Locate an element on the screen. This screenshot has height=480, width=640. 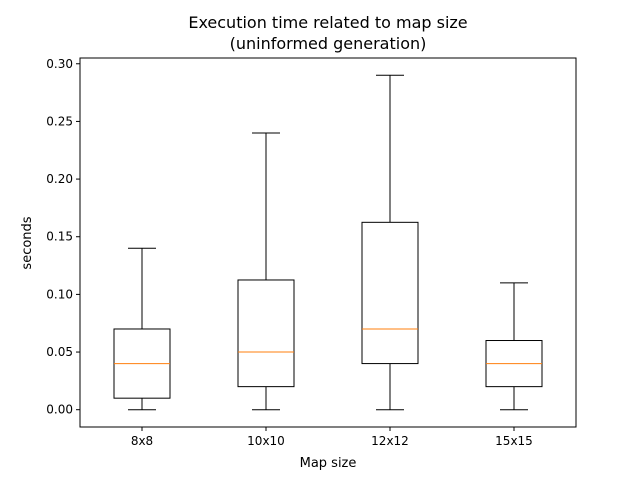
x-tick-label: 10x10 is located at coordinates (266, 441).